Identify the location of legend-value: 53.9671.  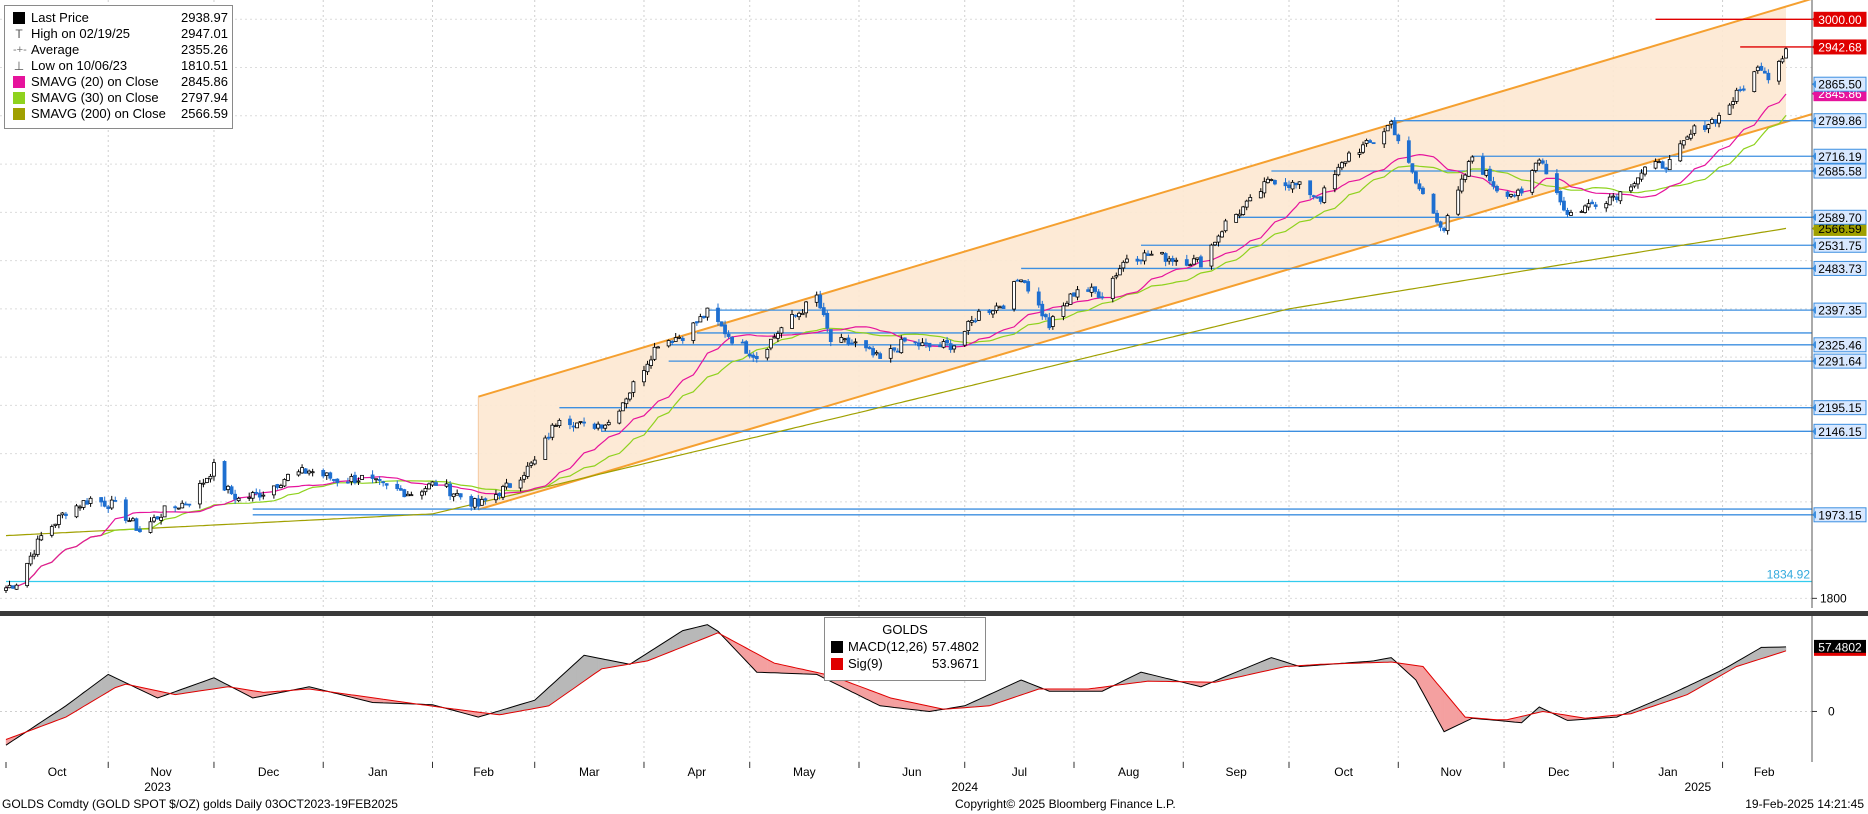
(955, 663).